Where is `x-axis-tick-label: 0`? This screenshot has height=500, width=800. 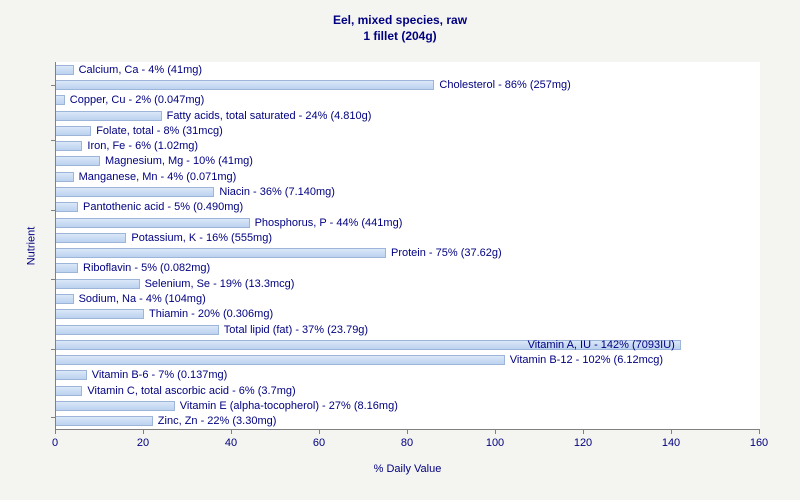 x-axis-tick-label: 0 is located at coordinates (55, 443).